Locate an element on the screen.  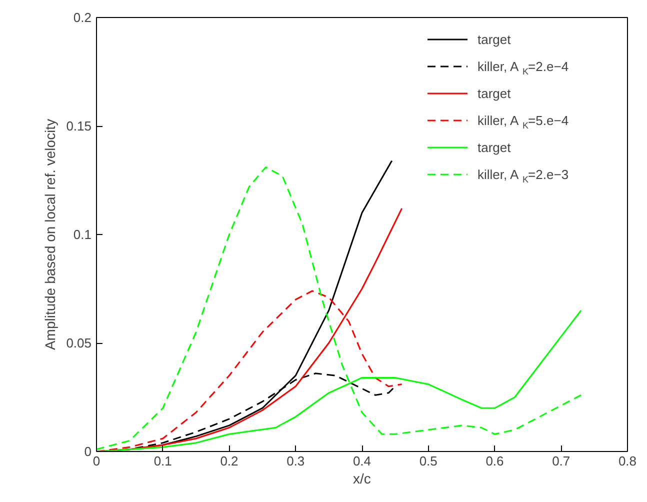
x-tick-label: 0.4 is located at coordinates (362, 461).